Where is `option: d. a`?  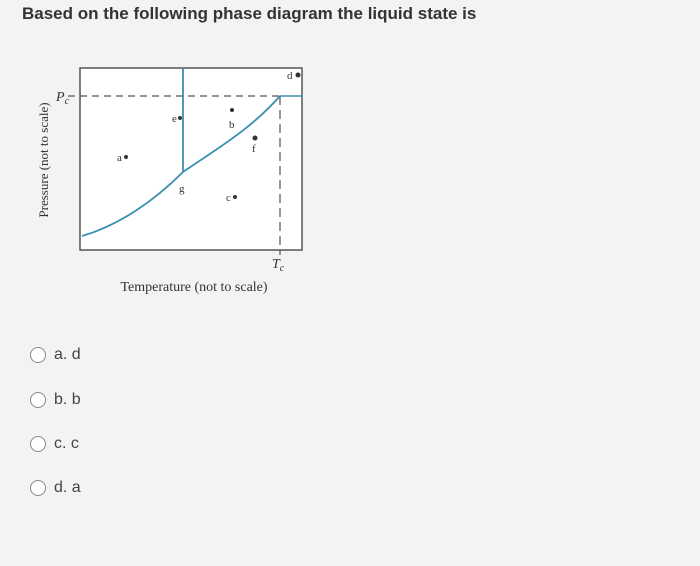
option: d. a is located at coordinates (55, 488).